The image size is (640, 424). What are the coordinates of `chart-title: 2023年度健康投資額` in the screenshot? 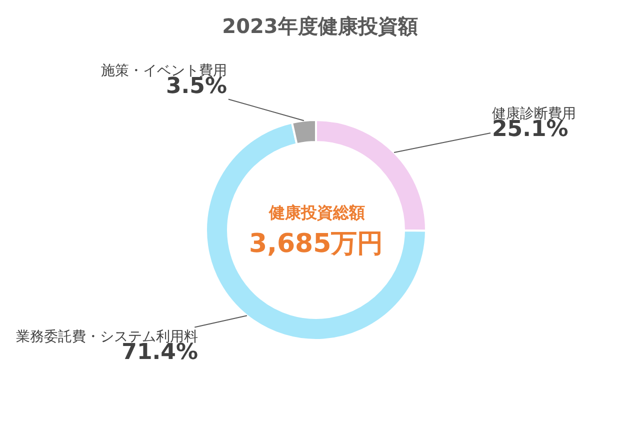 It's located at (320, 26).